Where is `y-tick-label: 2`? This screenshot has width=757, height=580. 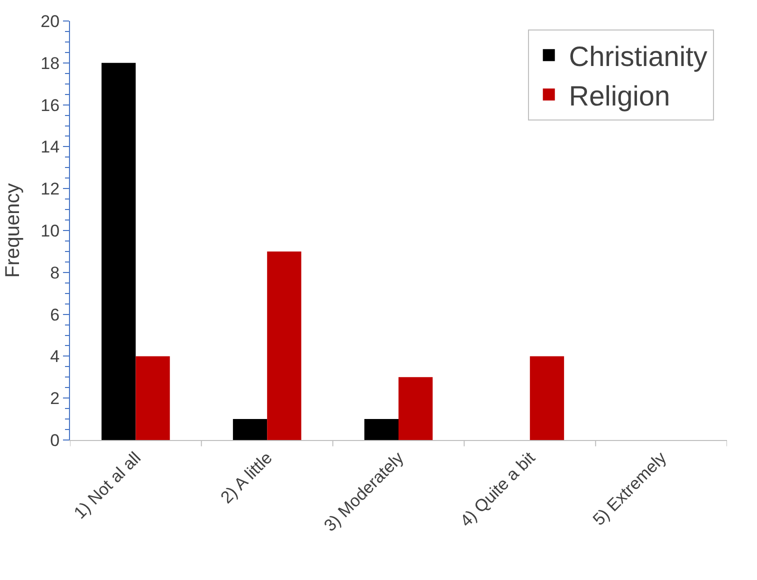
y-tick-label: 2 is located at coordinates (55, 398).